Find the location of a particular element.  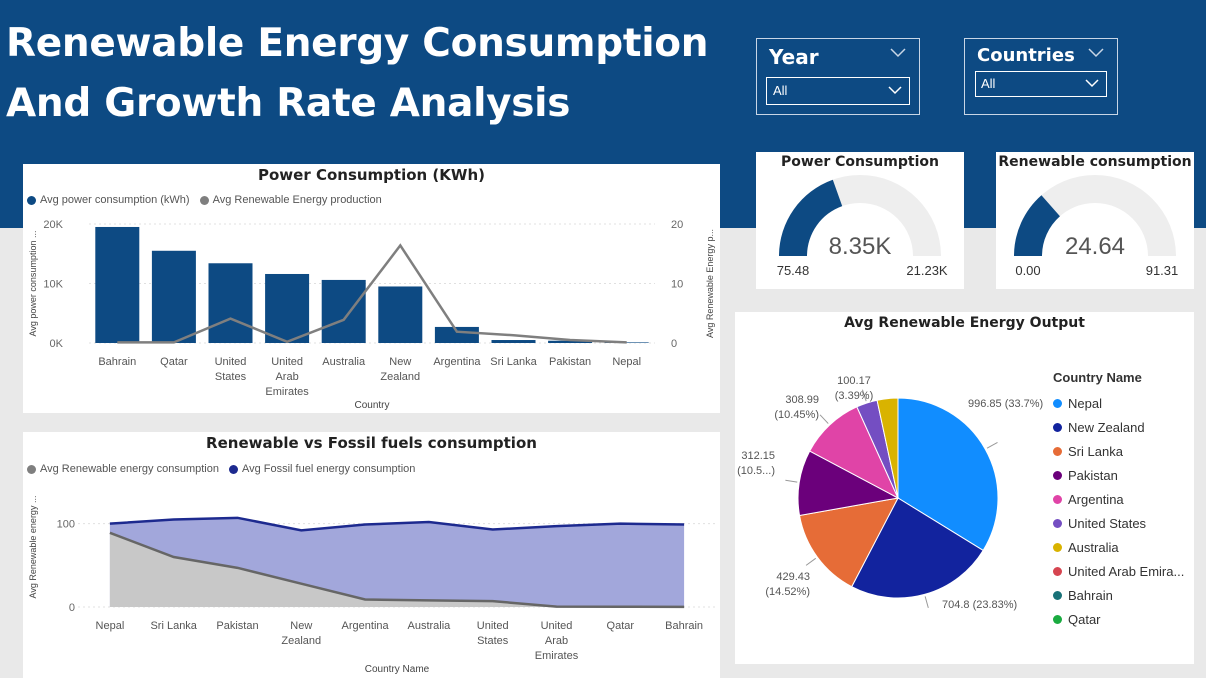

countries-dropdown-value: All is located at coordinates (988, 83).